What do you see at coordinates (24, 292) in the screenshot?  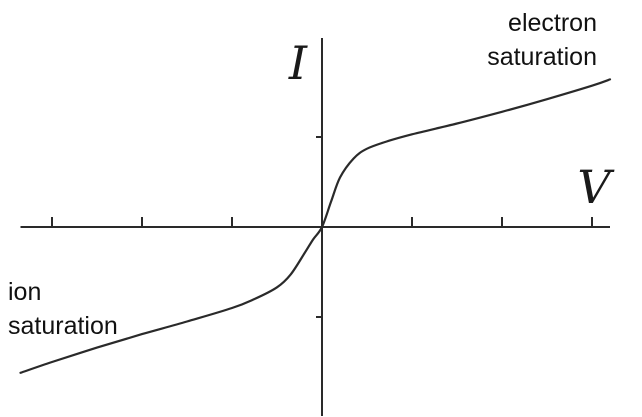 I see `ion-saturation-label-line1: ion` at bounding box center [24, 292].